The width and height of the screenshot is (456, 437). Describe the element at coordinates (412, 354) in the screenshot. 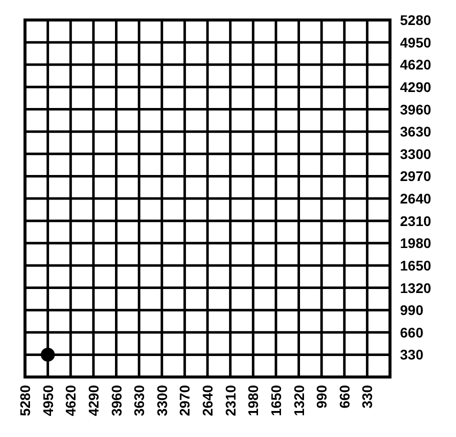

I see `y-tick-label: 330` at that location.